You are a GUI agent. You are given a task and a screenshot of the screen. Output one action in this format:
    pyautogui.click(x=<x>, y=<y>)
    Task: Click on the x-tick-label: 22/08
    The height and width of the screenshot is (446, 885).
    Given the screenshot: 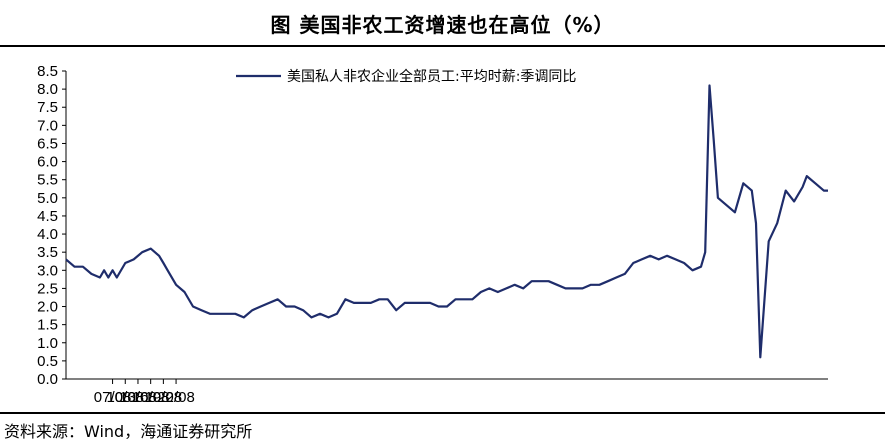 What is the action you would take?
    pyautogui.click(x=176, y=397)
    